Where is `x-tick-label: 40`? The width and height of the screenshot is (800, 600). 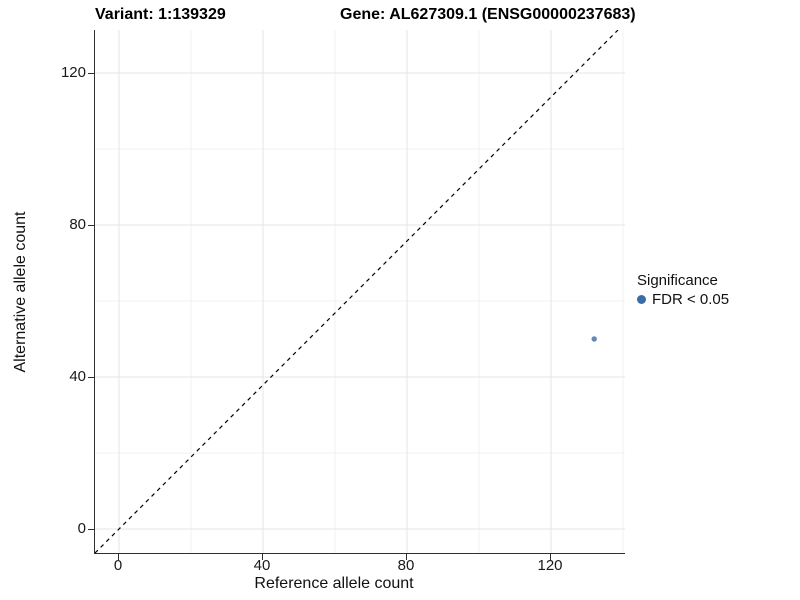 x-tick-label: 40 is located at coordinates (262, 565).